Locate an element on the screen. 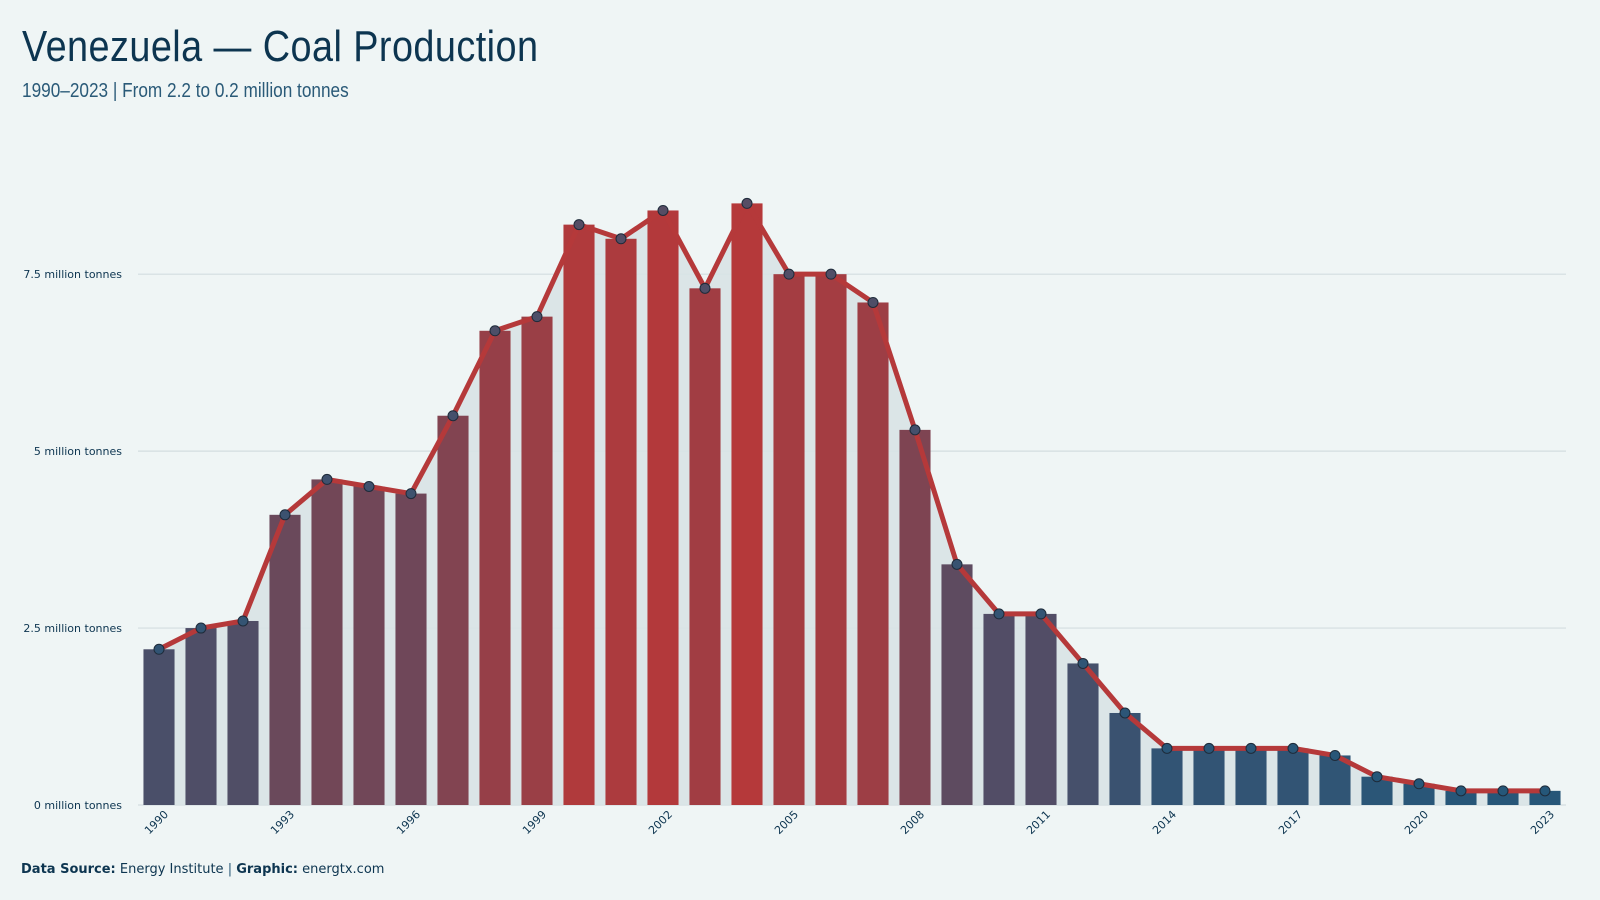 This screenshot has width=1600, height=900. bar-2021 is located at coordinates (1461, 797).